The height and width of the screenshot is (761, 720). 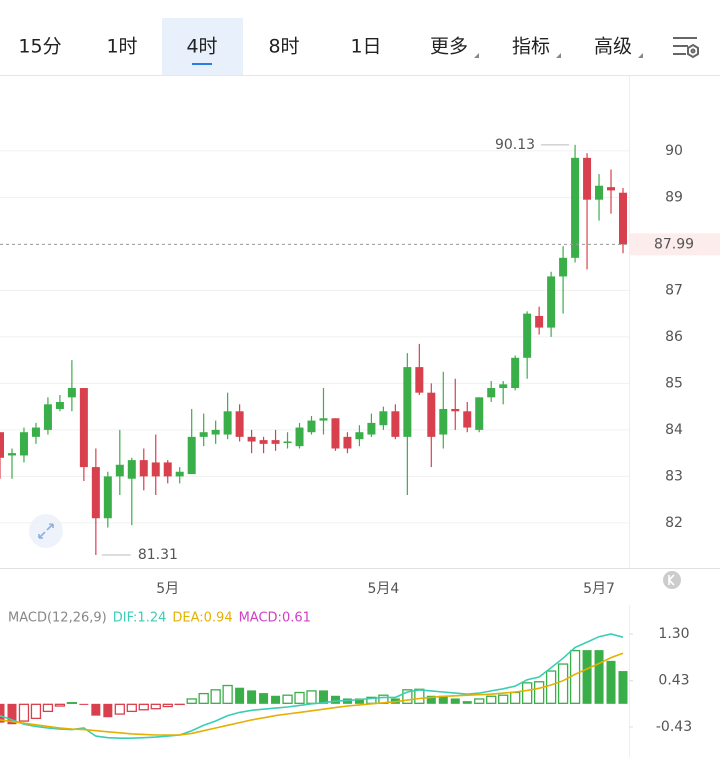 I want to click on x-tick-label: 5月4, so click(x=383, y=589).